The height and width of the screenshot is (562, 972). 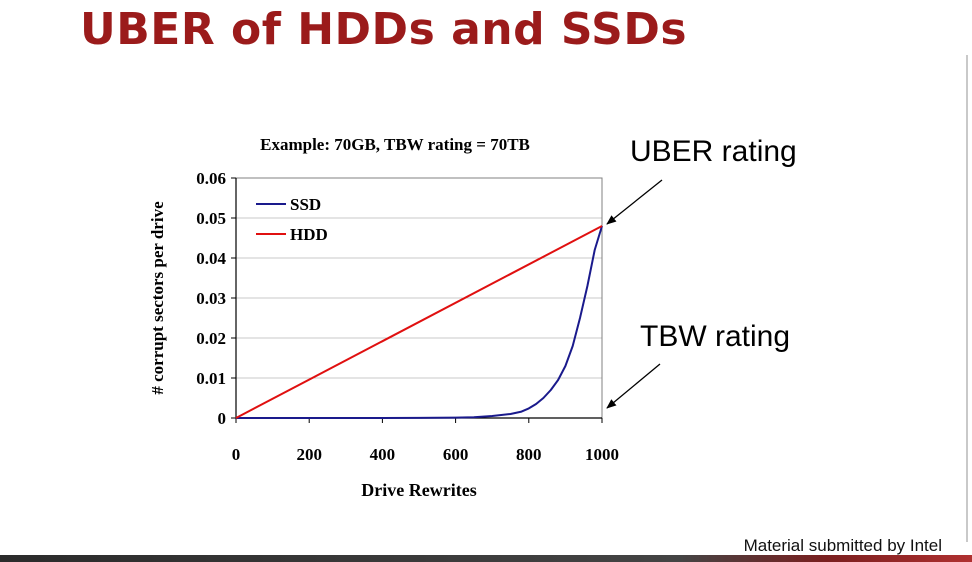 I want to click on x-axis-label: Drive Rewrites, so click(x=418, y=490).